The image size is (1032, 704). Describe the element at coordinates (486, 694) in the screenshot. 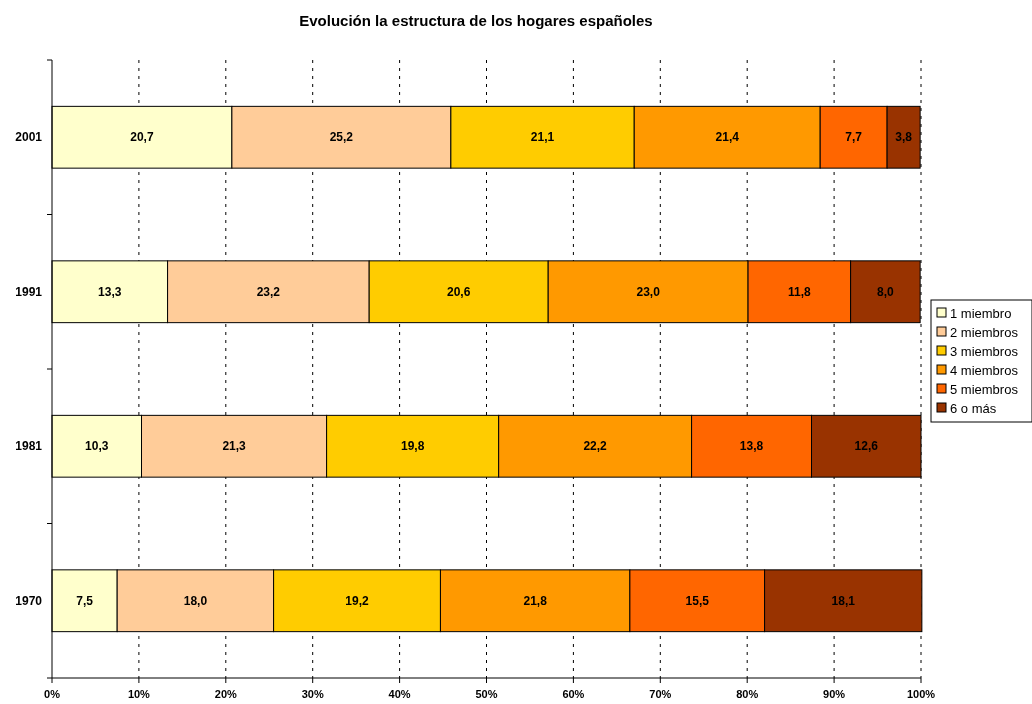

I see `x-tick-label: 50%` at that location.